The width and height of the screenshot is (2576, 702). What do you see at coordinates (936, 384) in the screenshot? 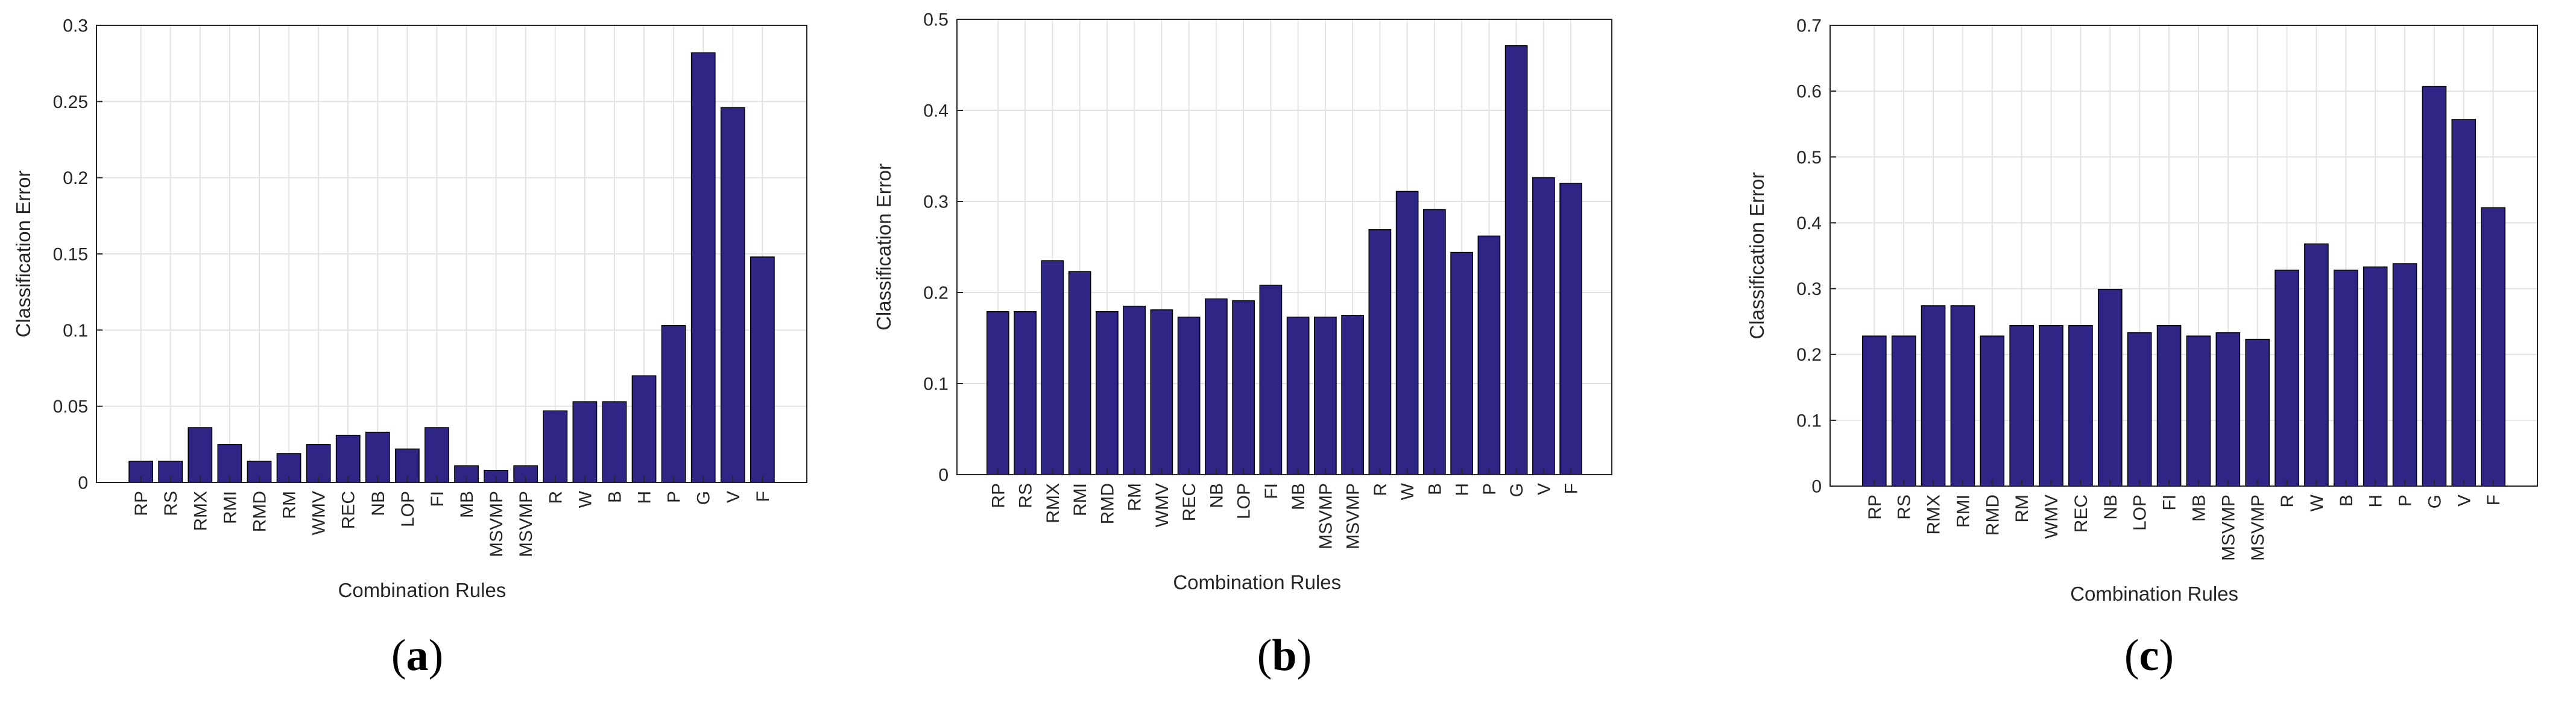
I see `y-tick-label: 0.1` at bounding box center [936, 384].